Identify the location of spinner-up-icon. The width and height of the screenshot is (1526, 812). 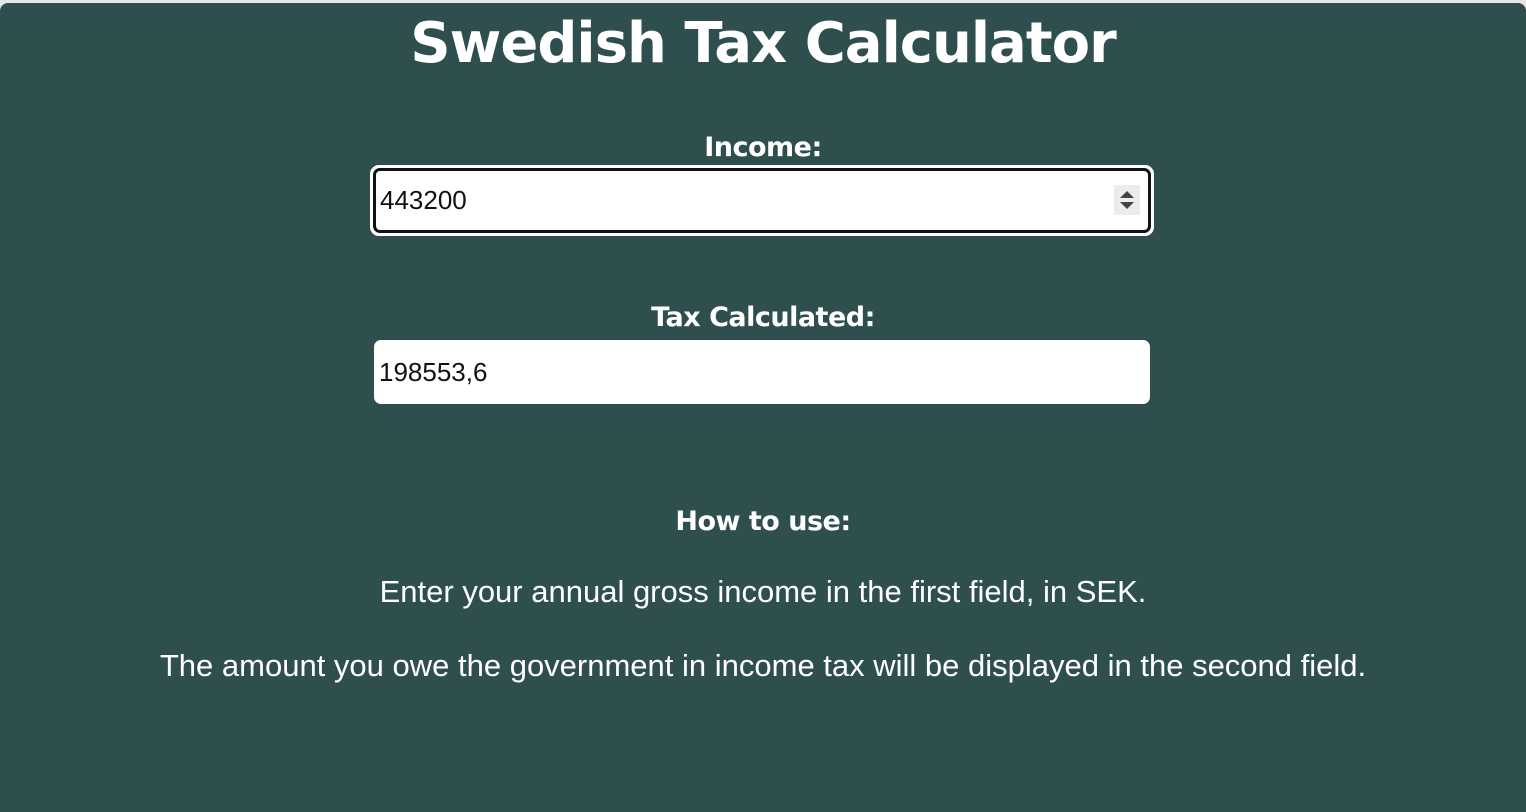
(1127, 194).